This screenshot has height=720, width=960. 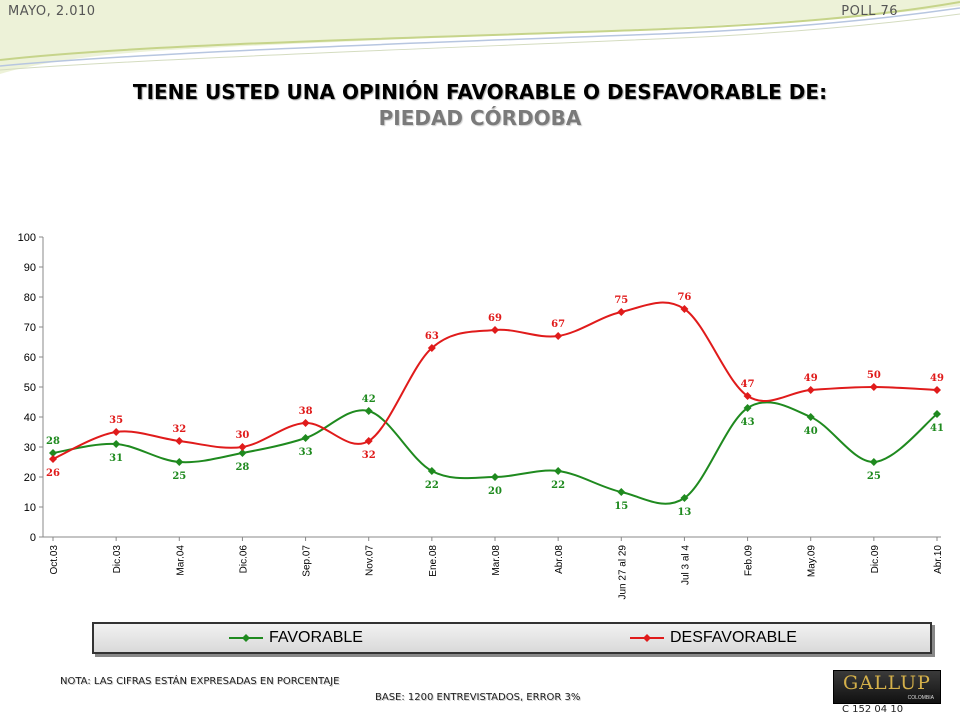 I want to click on survey-date: MAYO, 2.010, so click(x=52, y=11).